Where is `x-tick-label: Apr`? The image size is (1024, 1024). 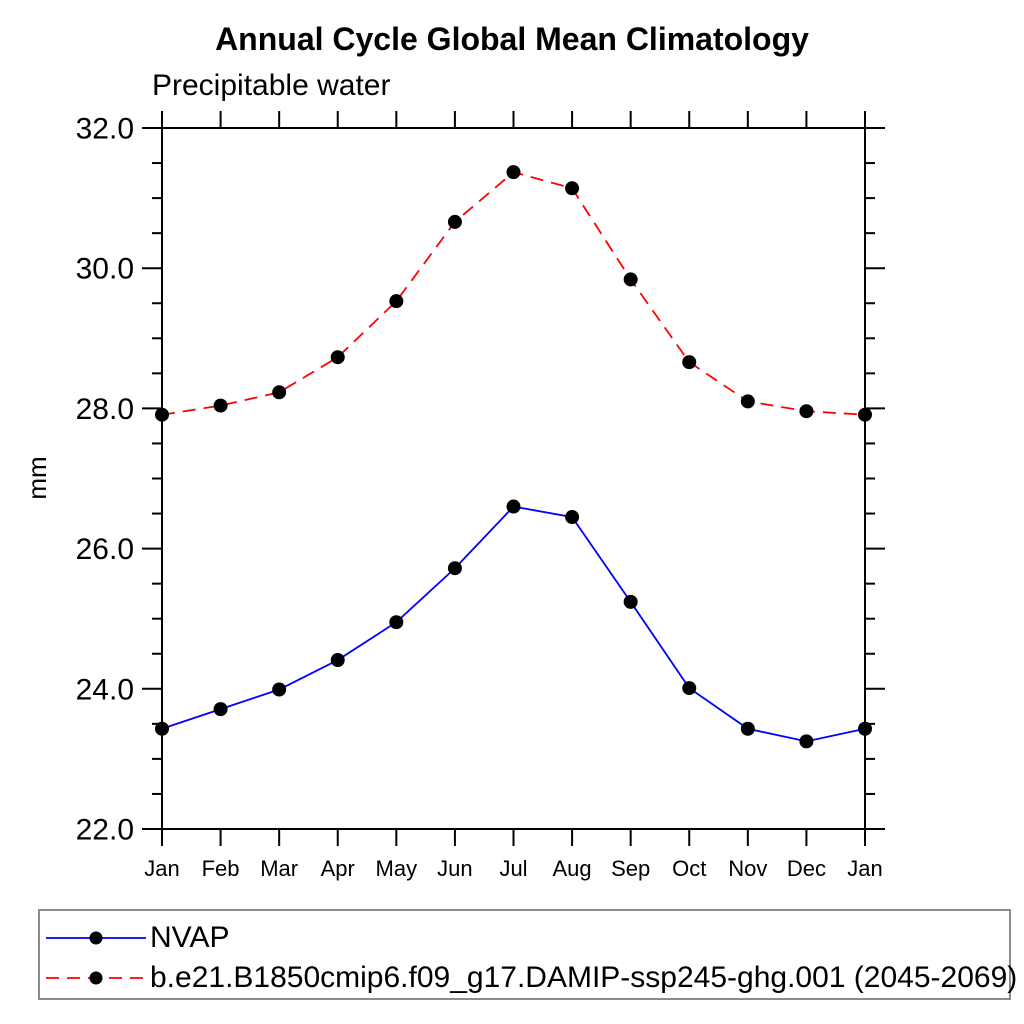 x-tick-label: Apr is located at coordinates (338, 868).